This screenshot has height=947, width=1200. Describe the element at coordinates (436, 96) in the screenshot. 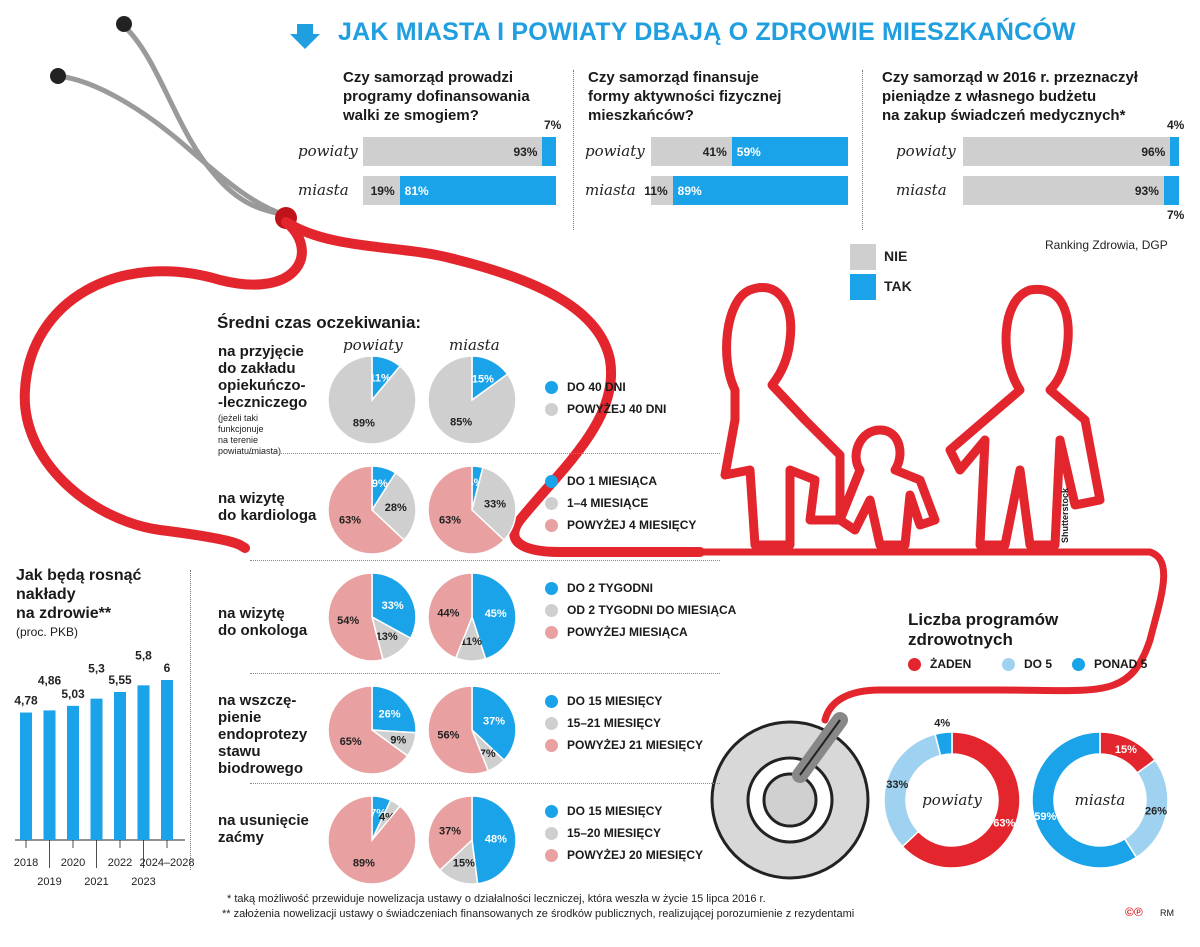

I see `survey-question-line: programy dofinansowania` at that location.